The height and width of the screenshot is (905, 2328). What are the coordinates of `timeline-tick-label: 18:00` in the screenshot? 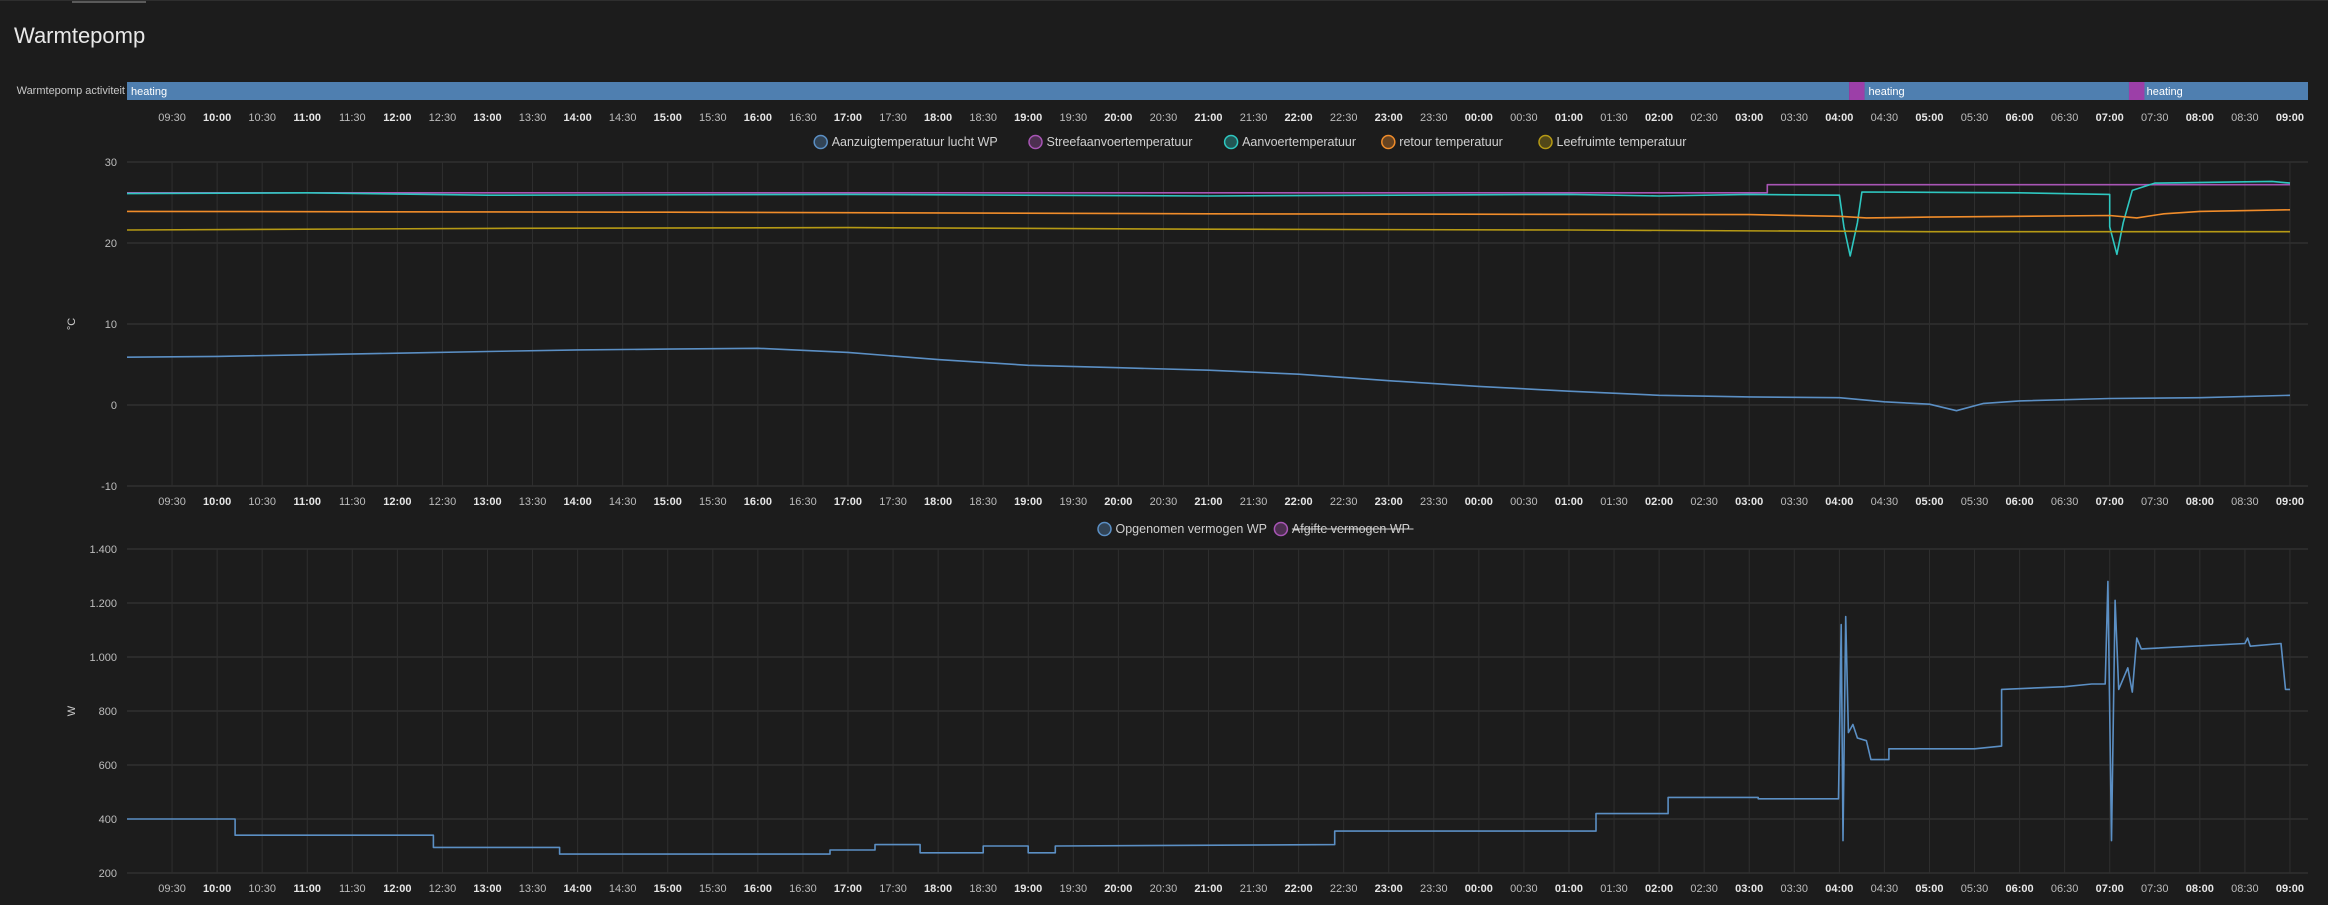 It's located at (938, 118).